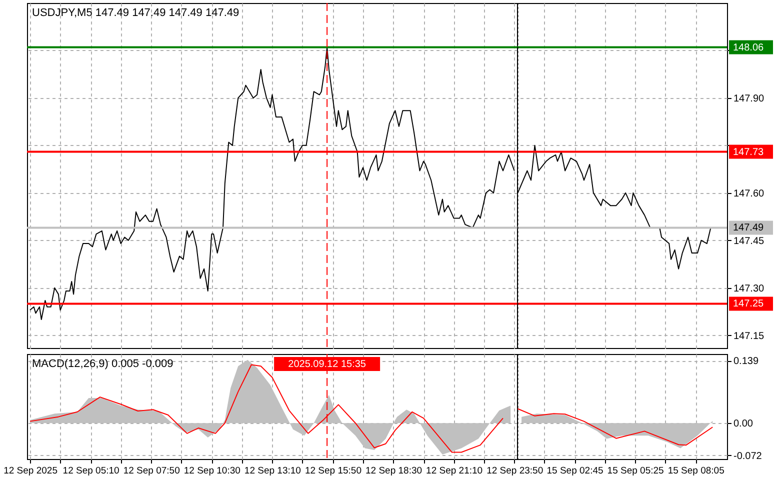 This screenshot has height=489, width=781. What do you see at coordinates (749, 336) in the screenshot?
I see `y-tick-label: 147.15` at bounding box center [749, 336].